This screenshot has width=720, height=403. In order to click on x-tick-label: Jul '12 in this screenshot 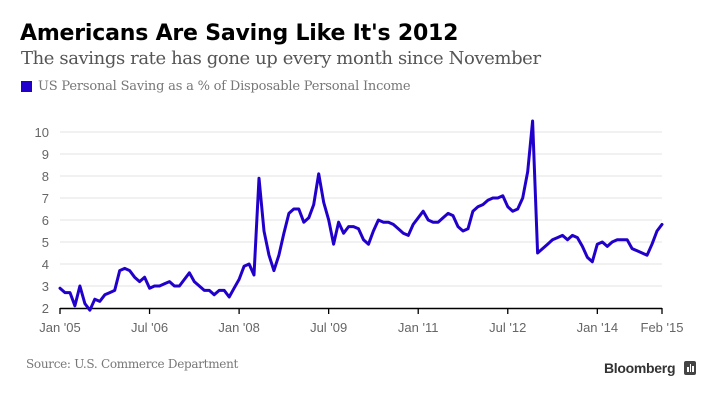, I will do `click(507, 327)`.